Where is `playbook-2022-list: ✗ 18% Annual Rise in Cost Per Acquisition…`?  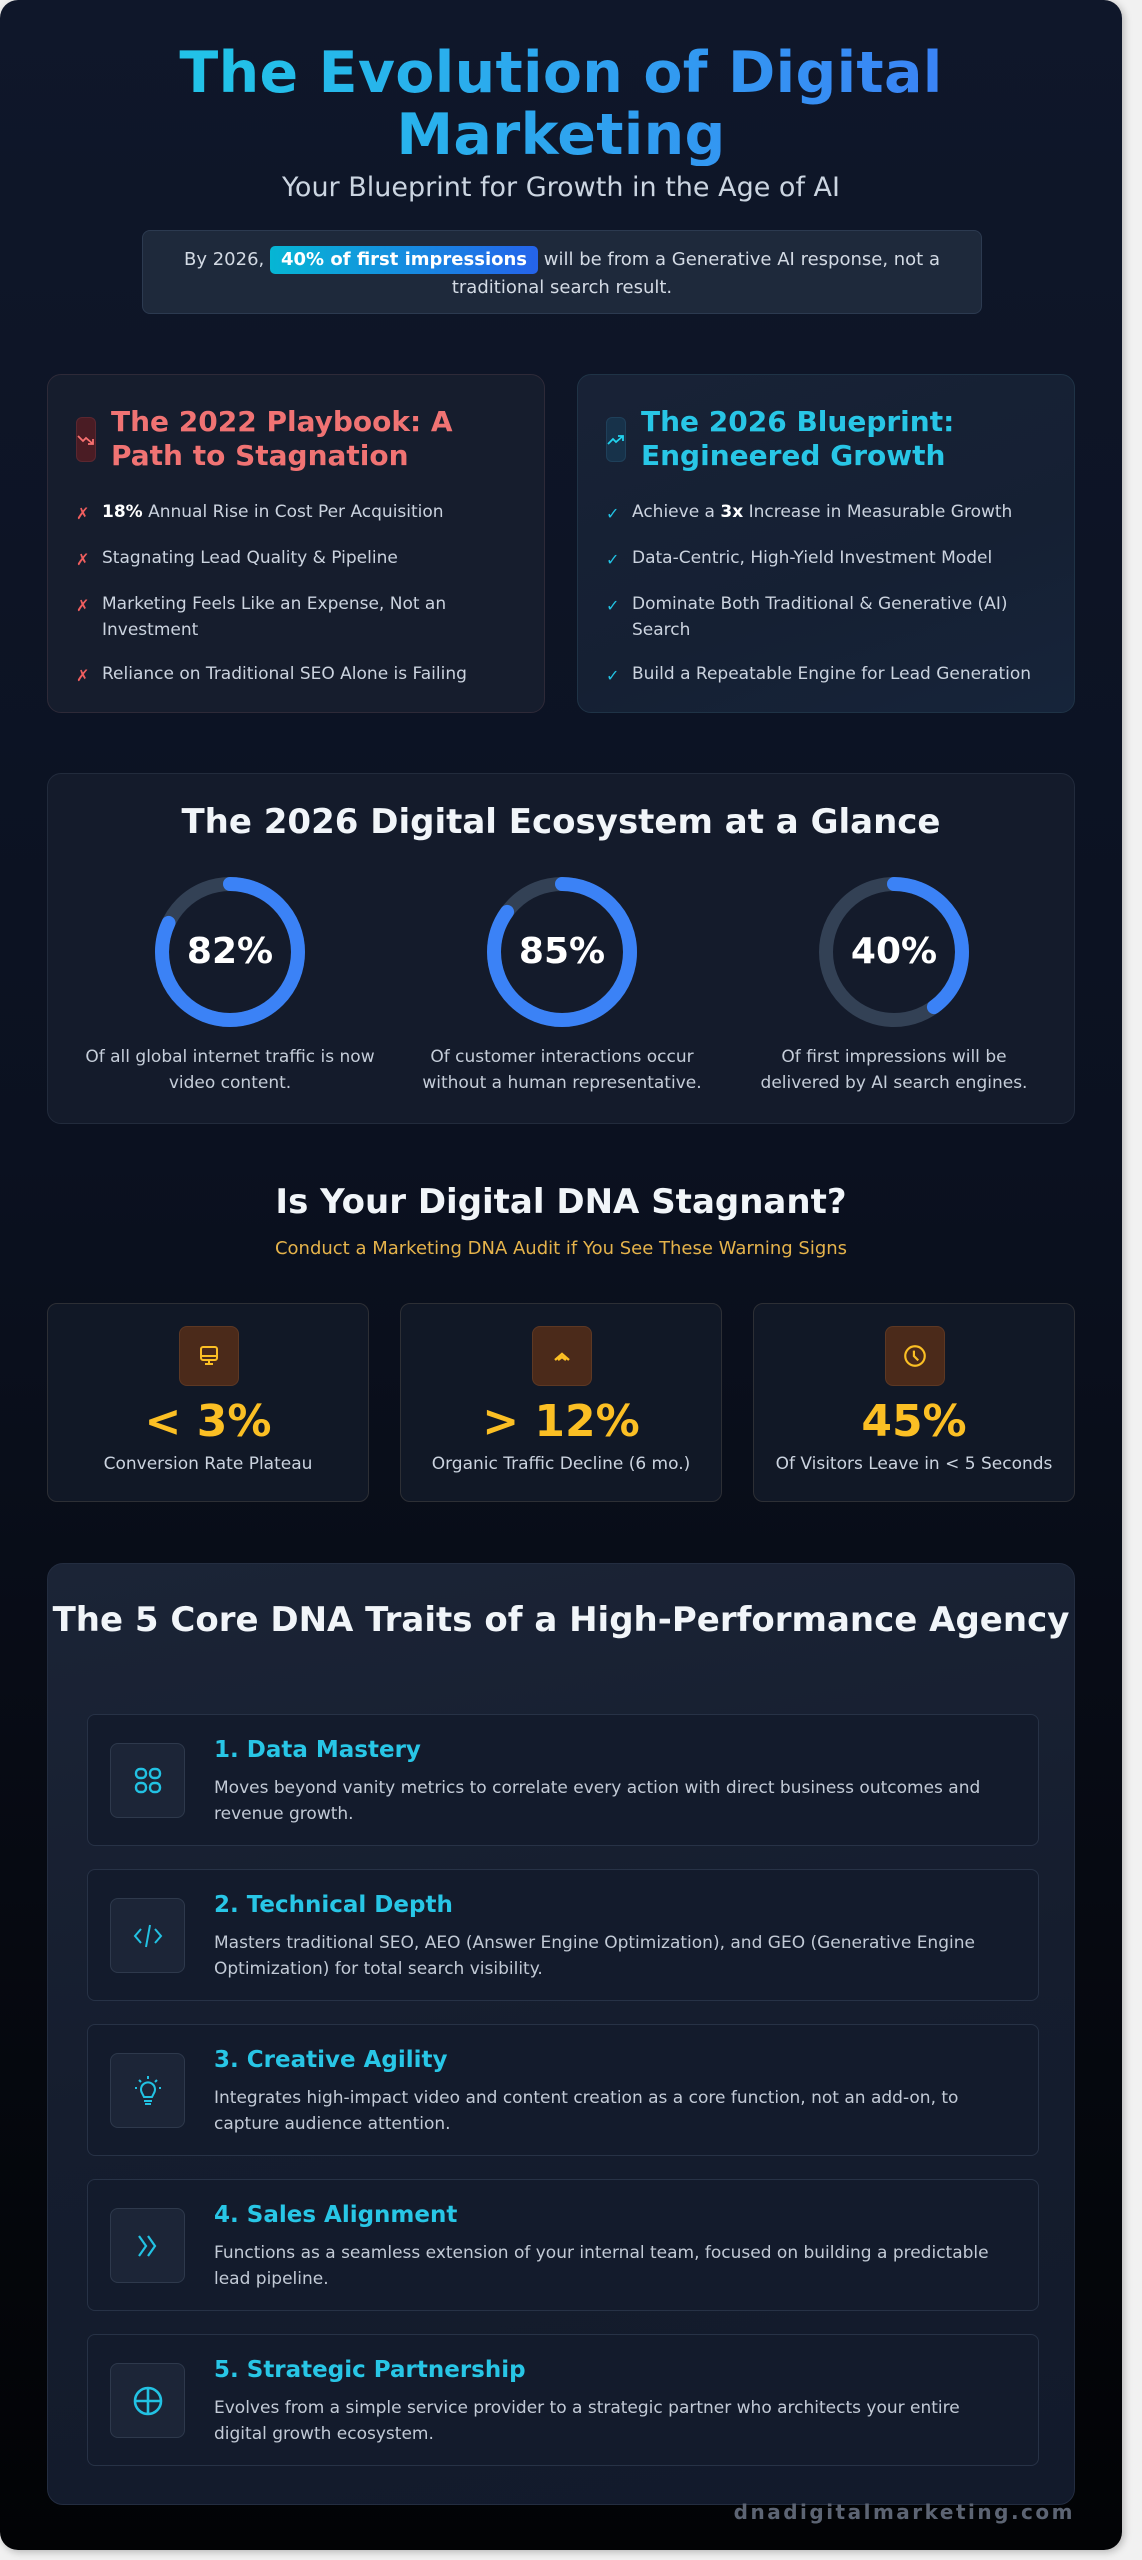
playbook-2022-list: ✗ 18% Annual Rise in Cost Per Acquisition… is located at coordinates (300, 603).